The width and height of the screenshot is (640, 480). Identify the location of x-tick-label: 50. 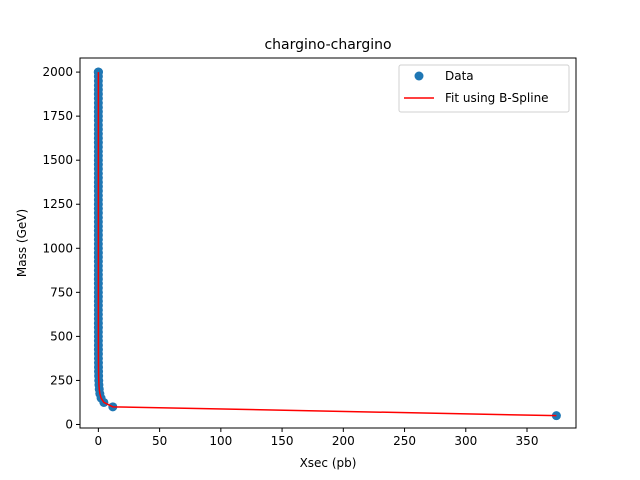
(159, 441).